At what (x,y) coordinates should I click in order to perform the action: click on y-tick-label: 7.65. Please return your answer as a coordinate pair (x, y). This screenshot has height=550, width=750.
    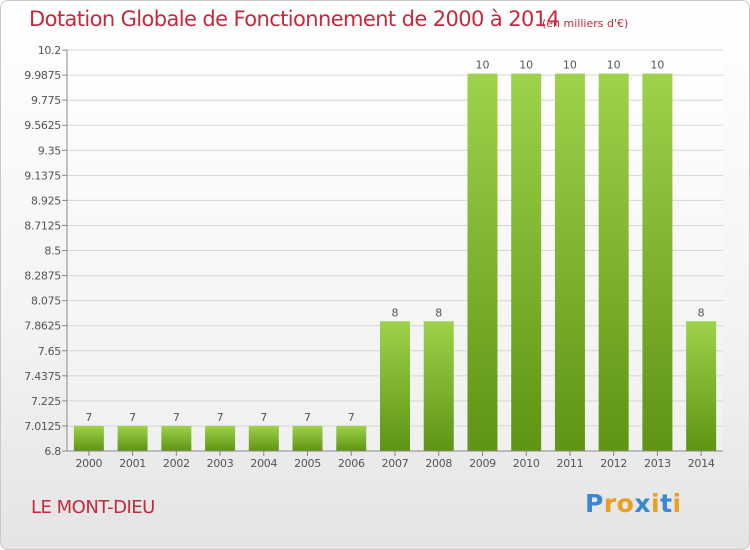
    Looking at the image, I should click on (50, 351).